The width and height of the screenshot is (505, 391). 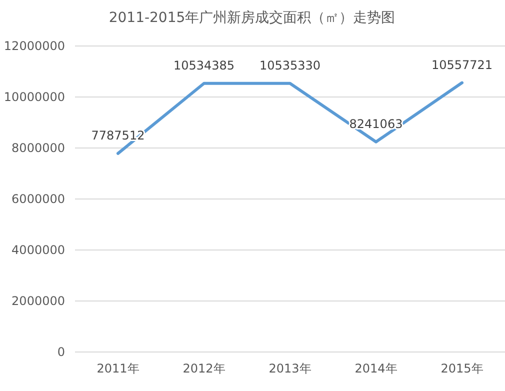 I want to click on data-label: 10534385, so click(x=204, y=65).